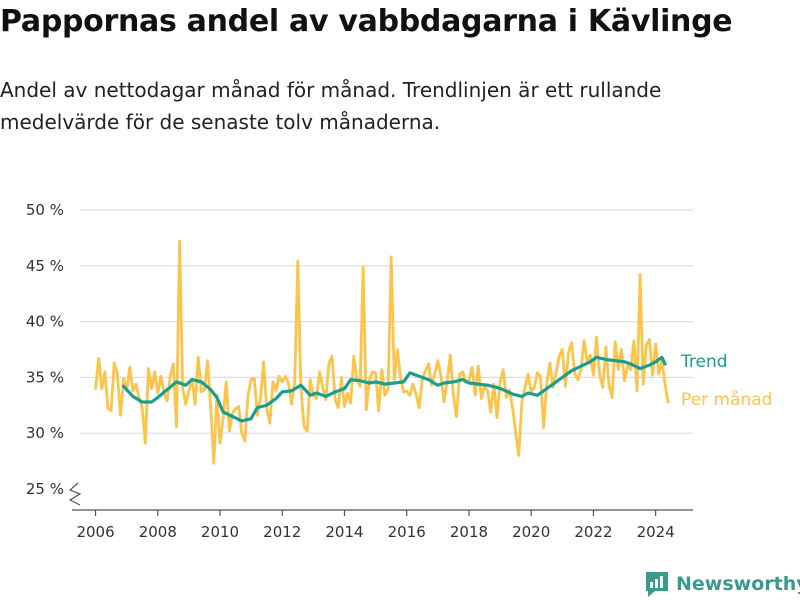  Describe the element at coordinates (531, 532) in the screenshot. I see `x-tick-label: 2020` at that location.